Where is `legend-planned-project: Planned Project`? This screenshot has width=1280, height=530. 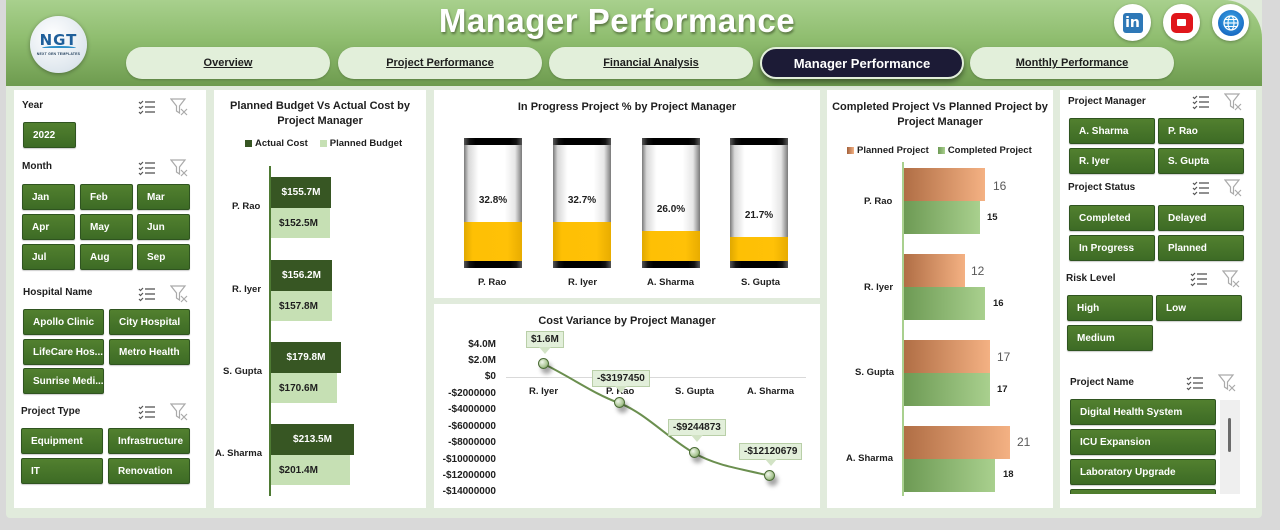
legend-planned-project: Planned Project is located at coordinates (888, 150).